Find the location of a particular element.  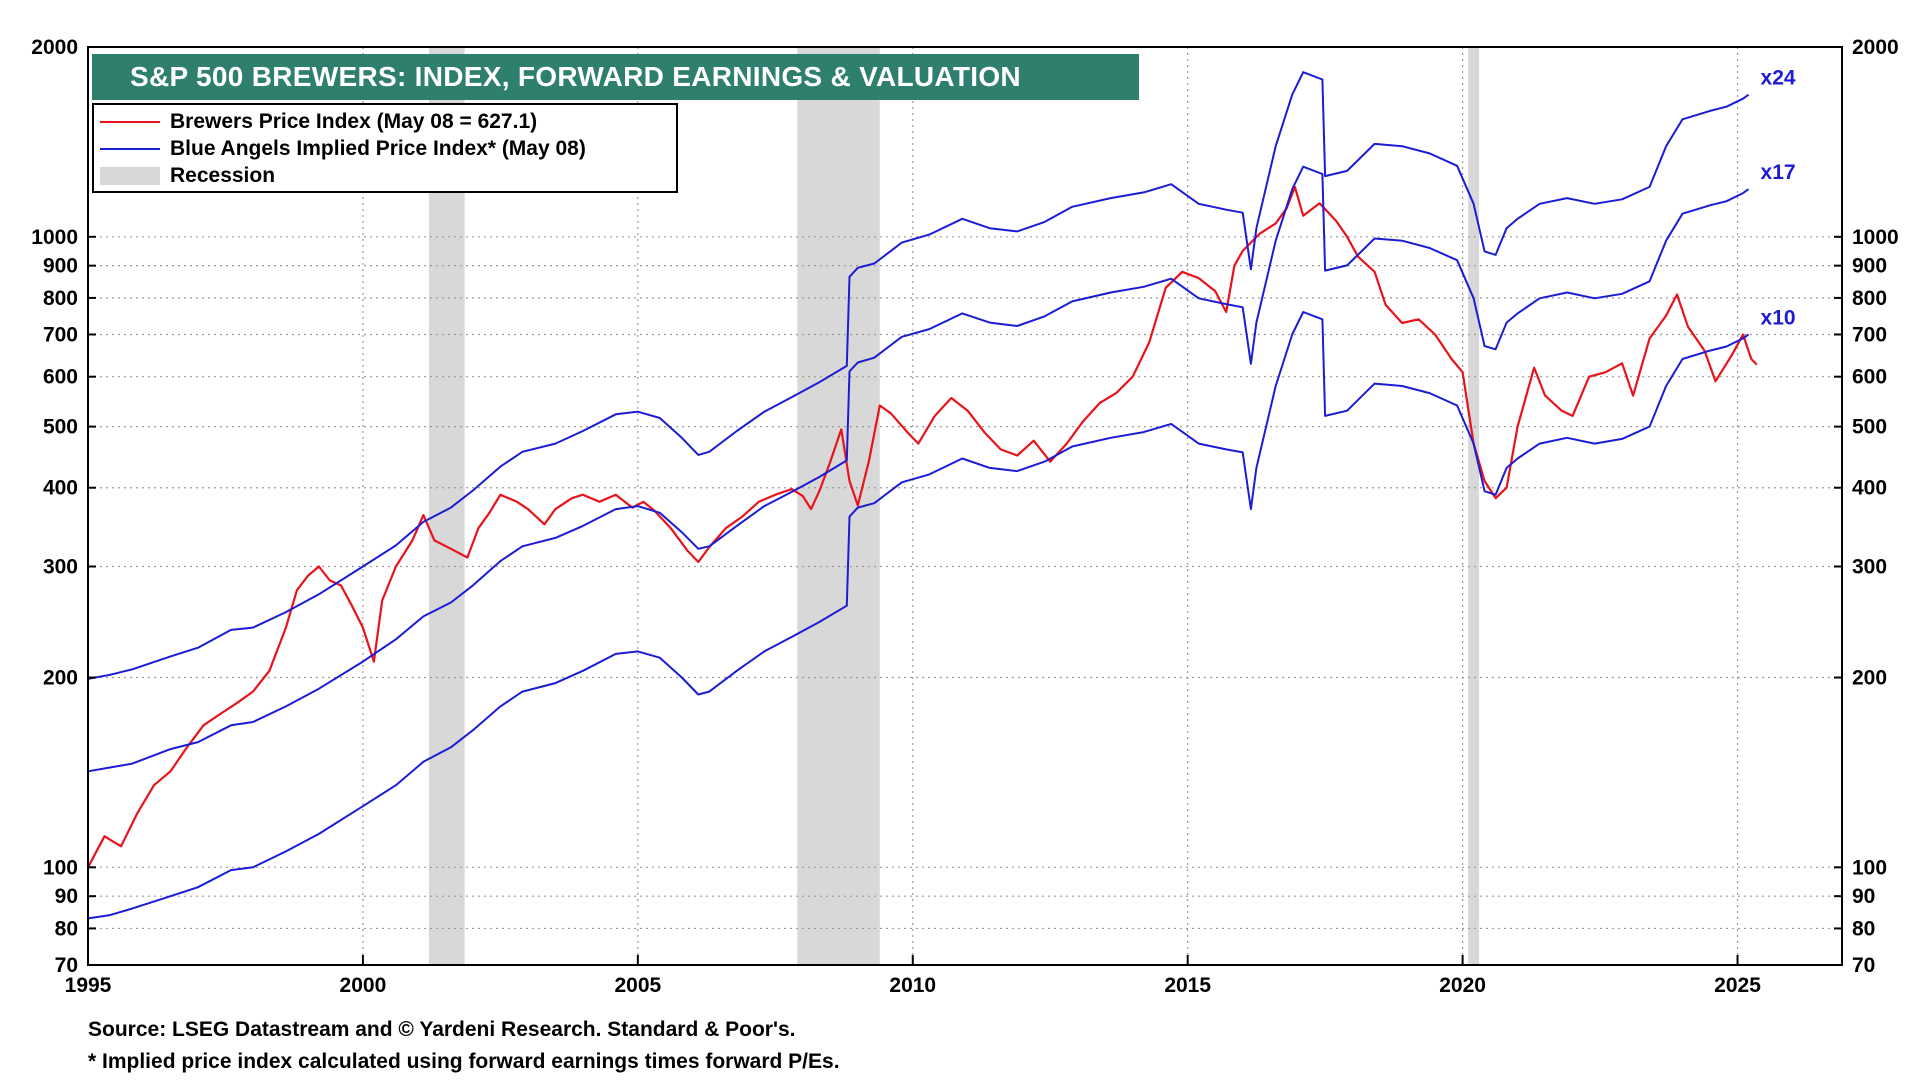

y-tick-label-right: 100 is located at coordinates (1869, 867).